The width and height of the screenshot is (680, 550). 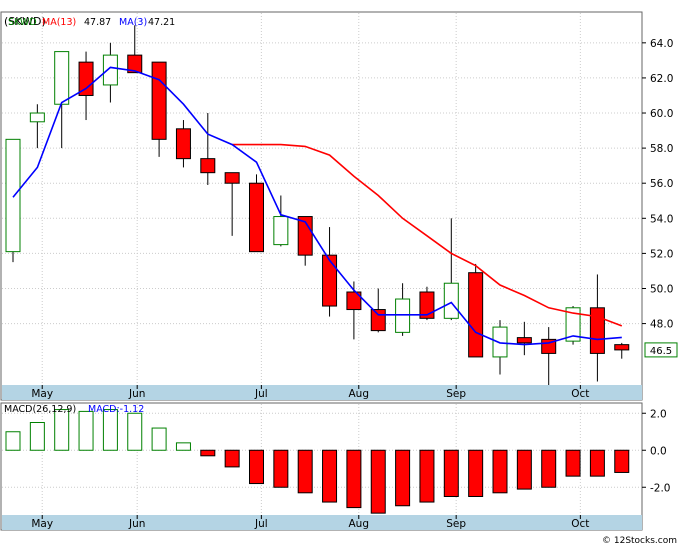 I want to click on macd-x-axis-band, so click(x=322, y=522).